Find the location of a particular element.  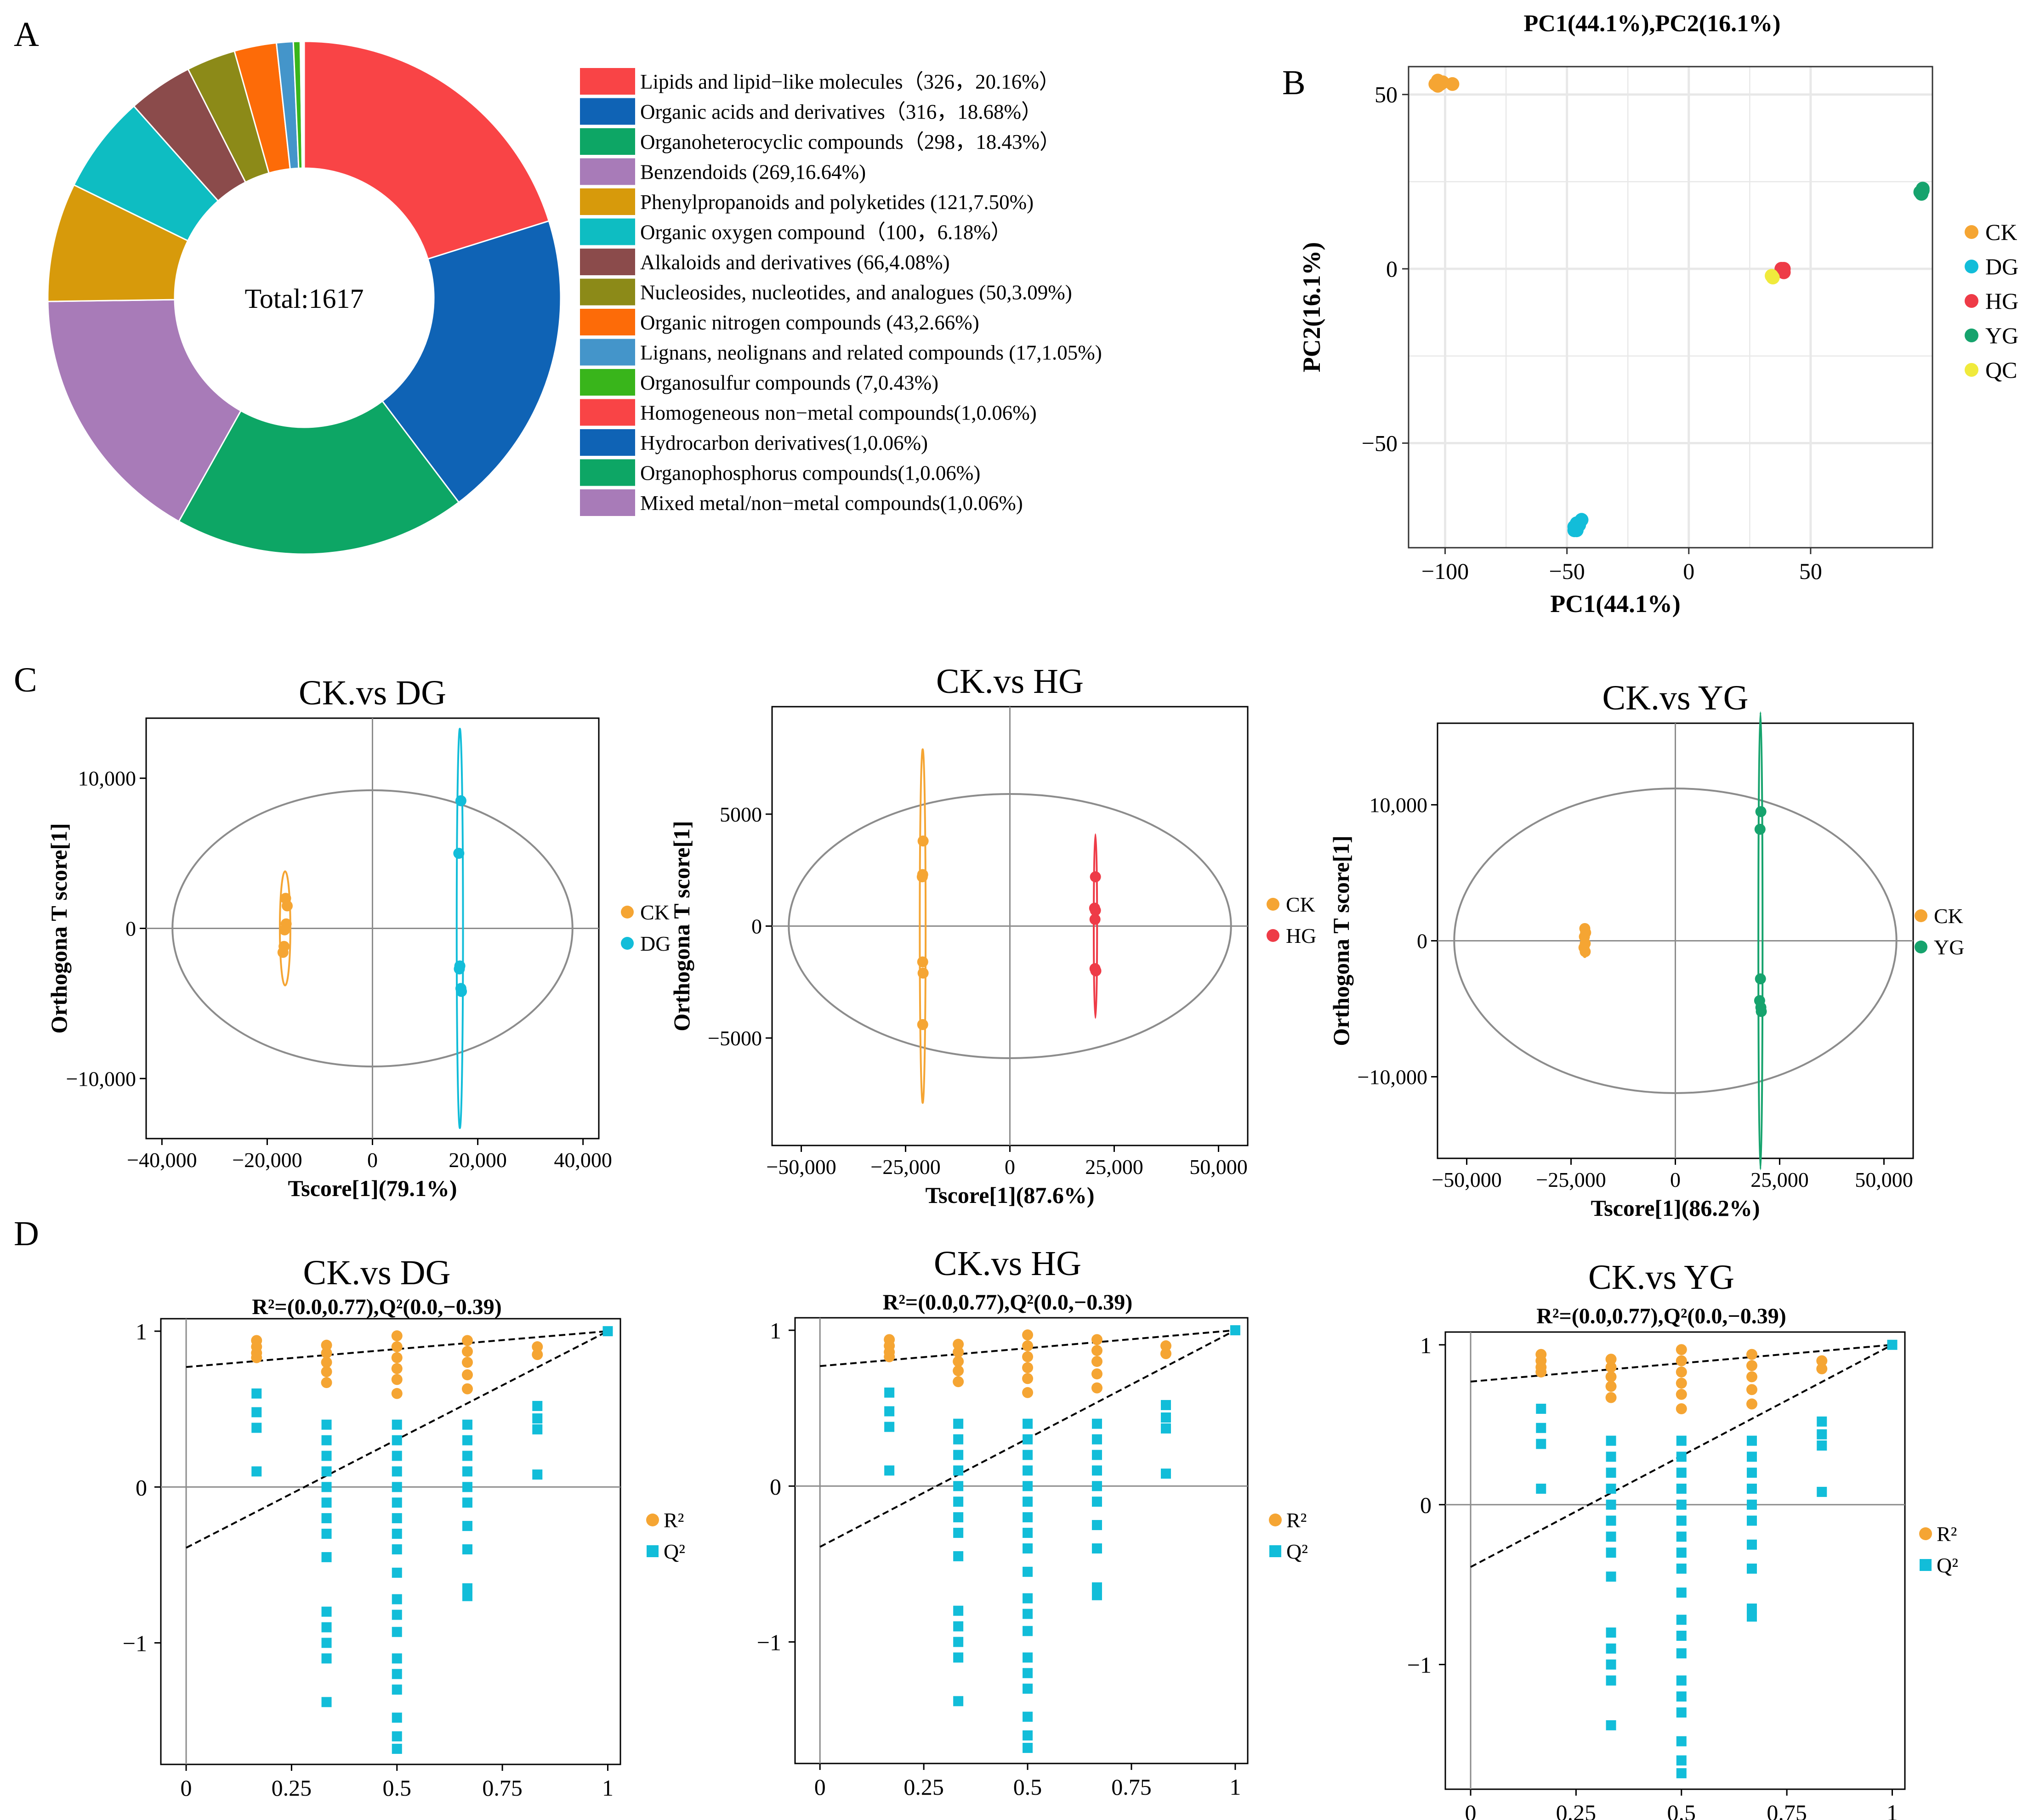

confidence-ellipse is located at coordinates (1675, 941).